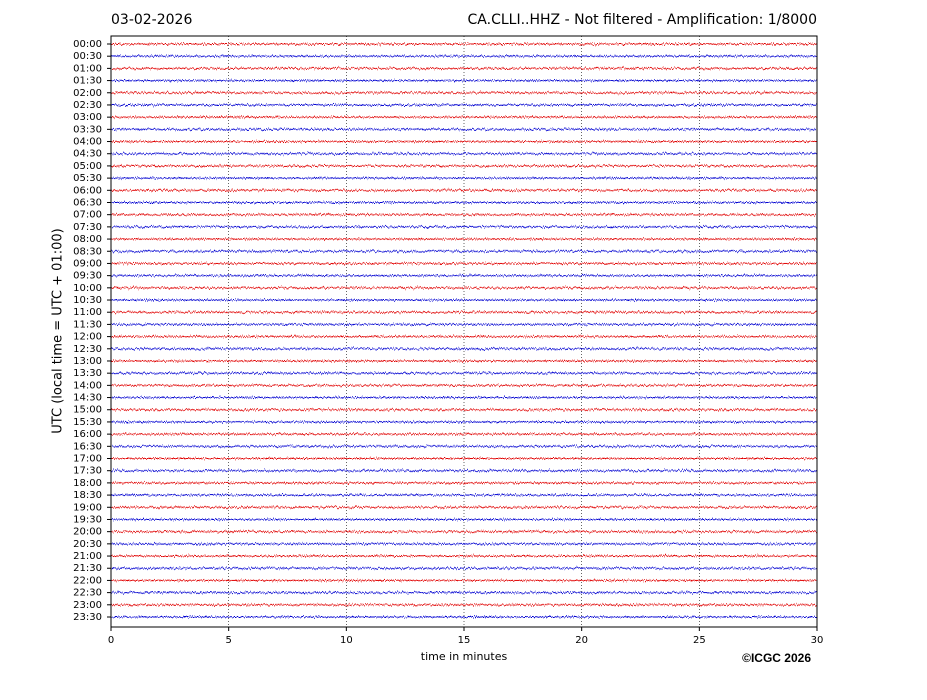 The height and width of the screenshot is (700, 927). Describe the element at coordinates (87, 312) in the screenshot. I see `y-tick-label: 11:00` at that location.